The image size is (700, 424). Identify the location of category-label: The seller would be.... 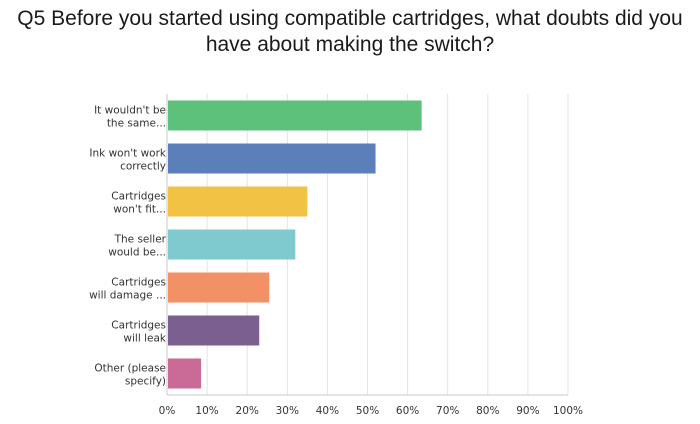
(137, 246).